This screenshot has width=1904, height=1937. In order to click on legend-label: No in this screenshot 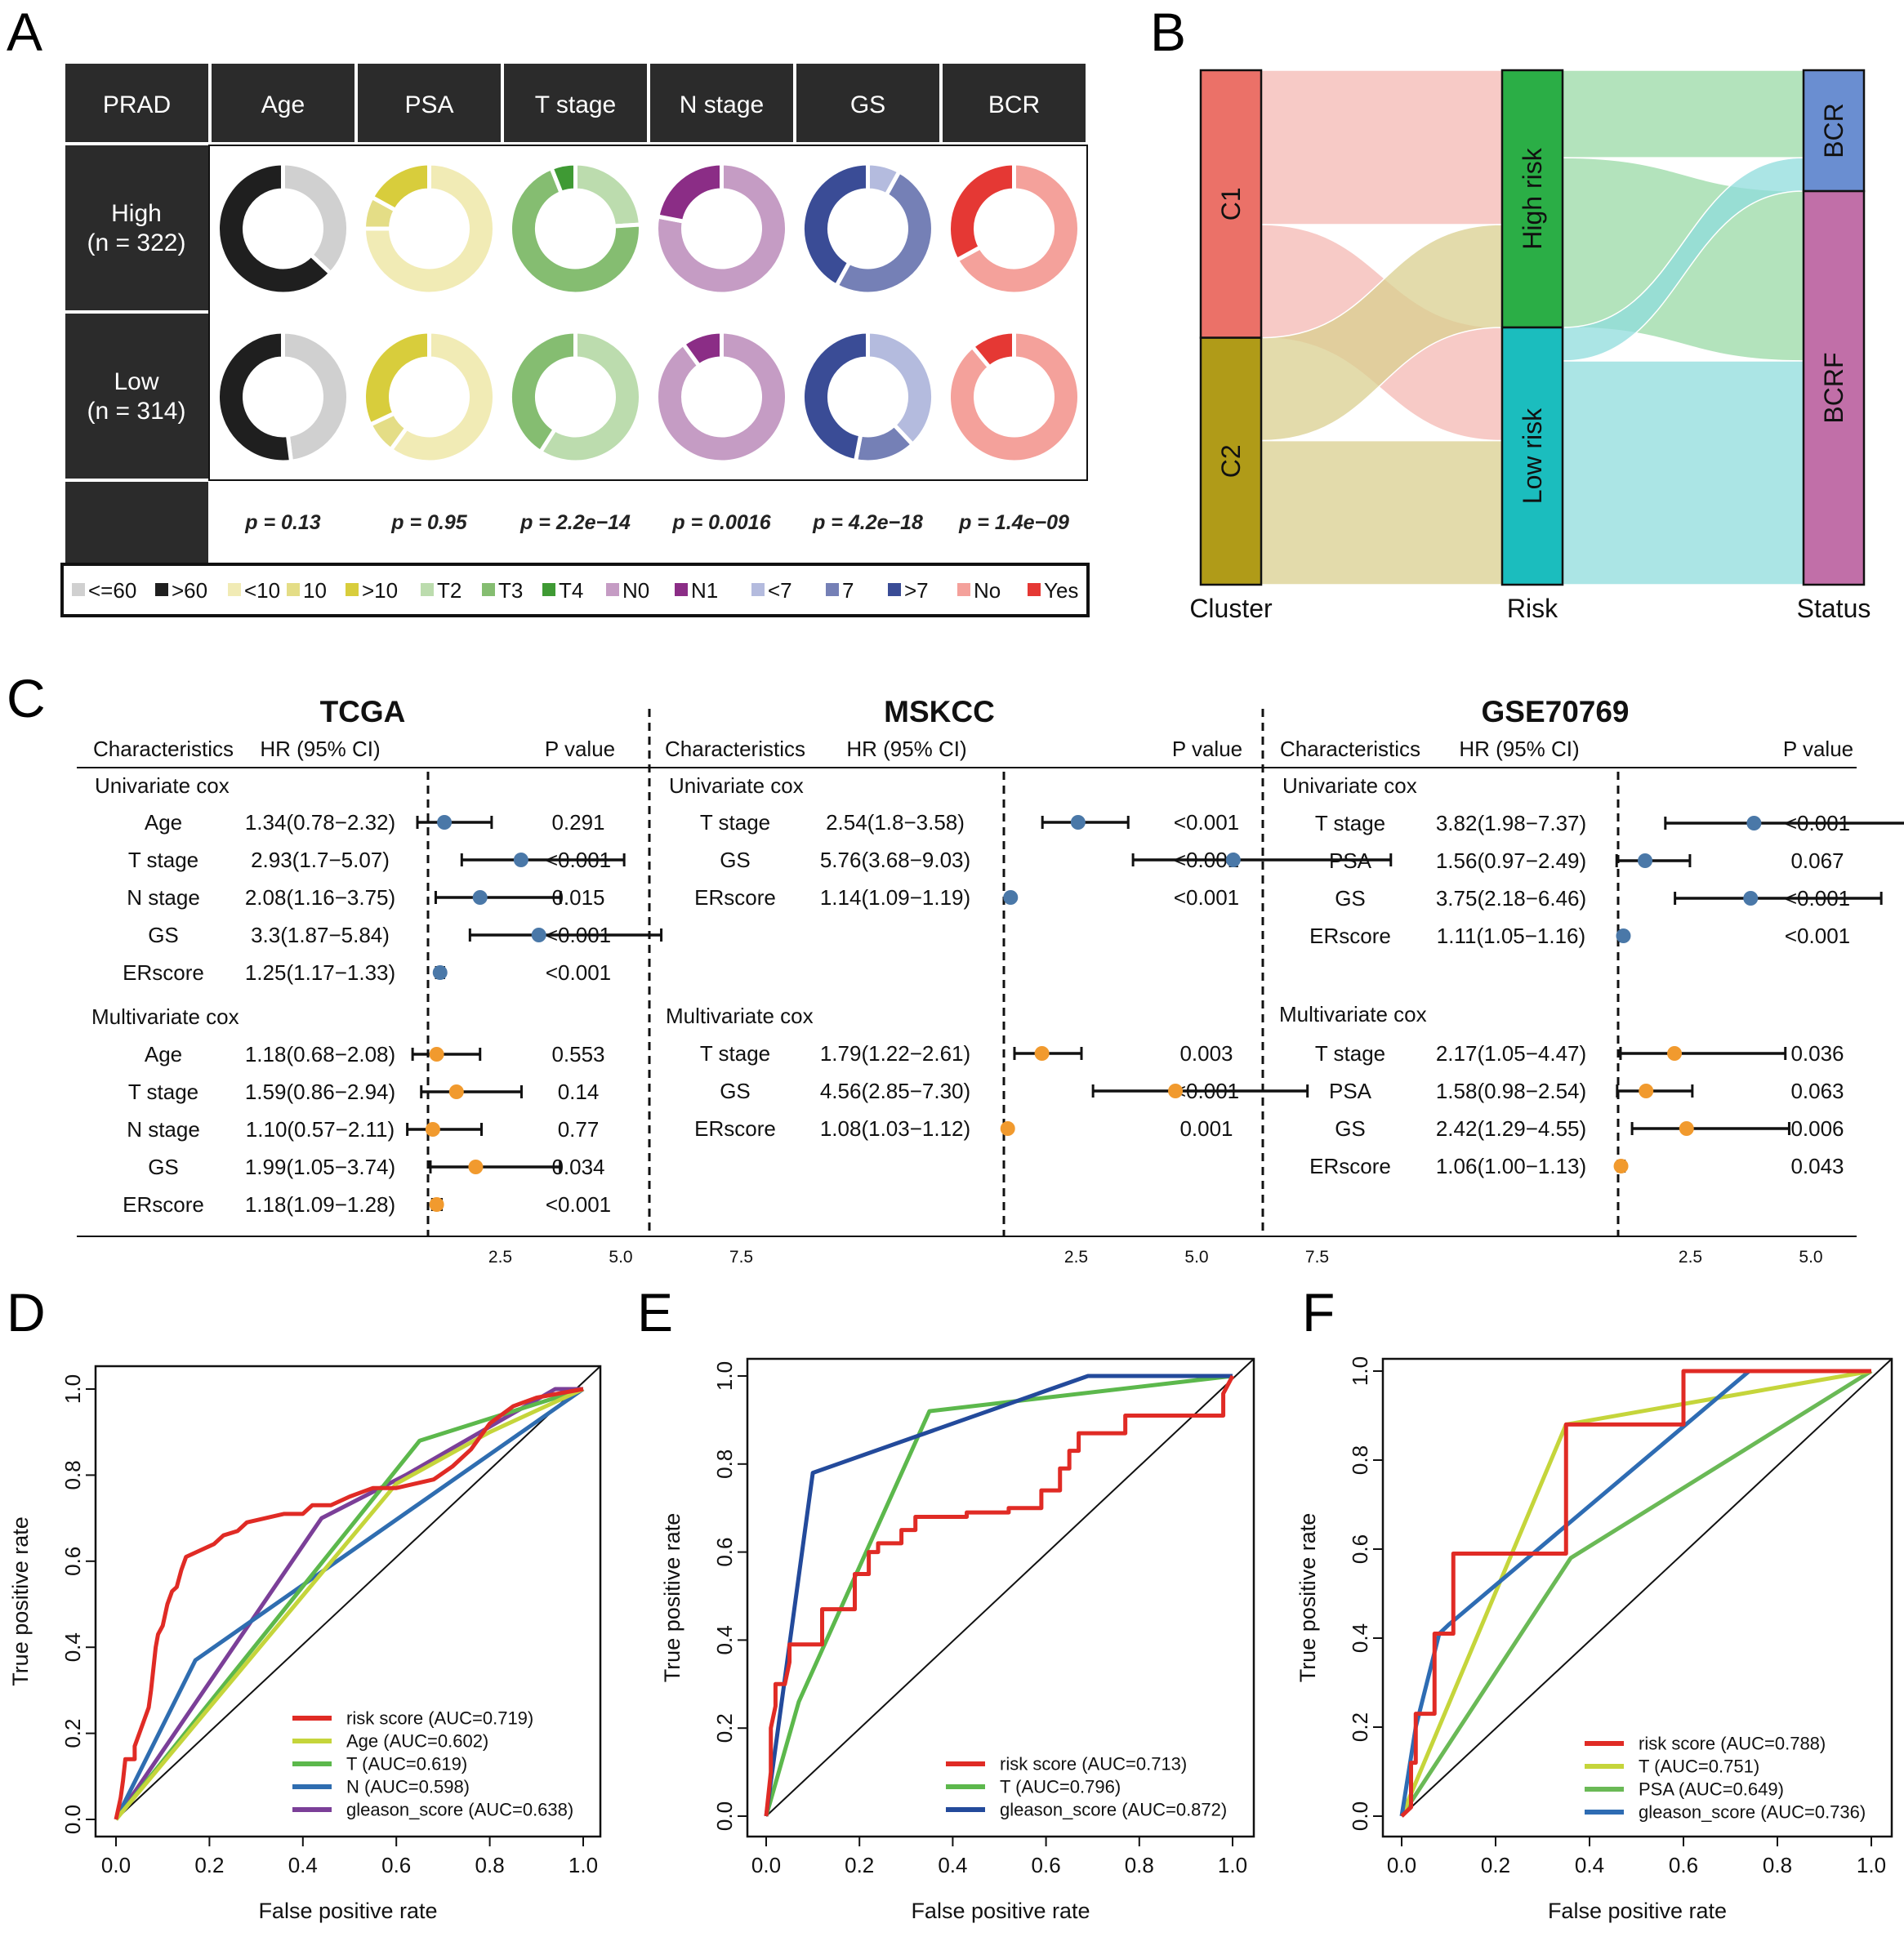, I will do `click(988, 590)`.